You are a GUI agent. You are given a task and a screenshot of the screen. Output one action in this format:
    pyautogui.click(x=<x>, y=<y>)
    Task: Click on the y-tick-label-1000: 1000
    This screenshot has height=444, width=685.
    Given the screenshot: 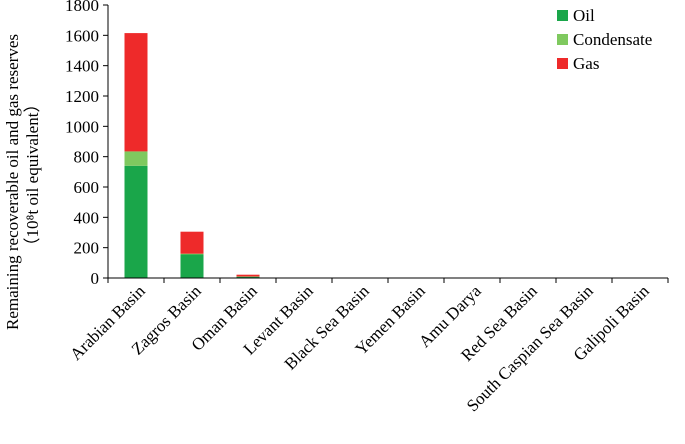 What is the action you would take?
    pyautogui.click(x=82, y=126)
    